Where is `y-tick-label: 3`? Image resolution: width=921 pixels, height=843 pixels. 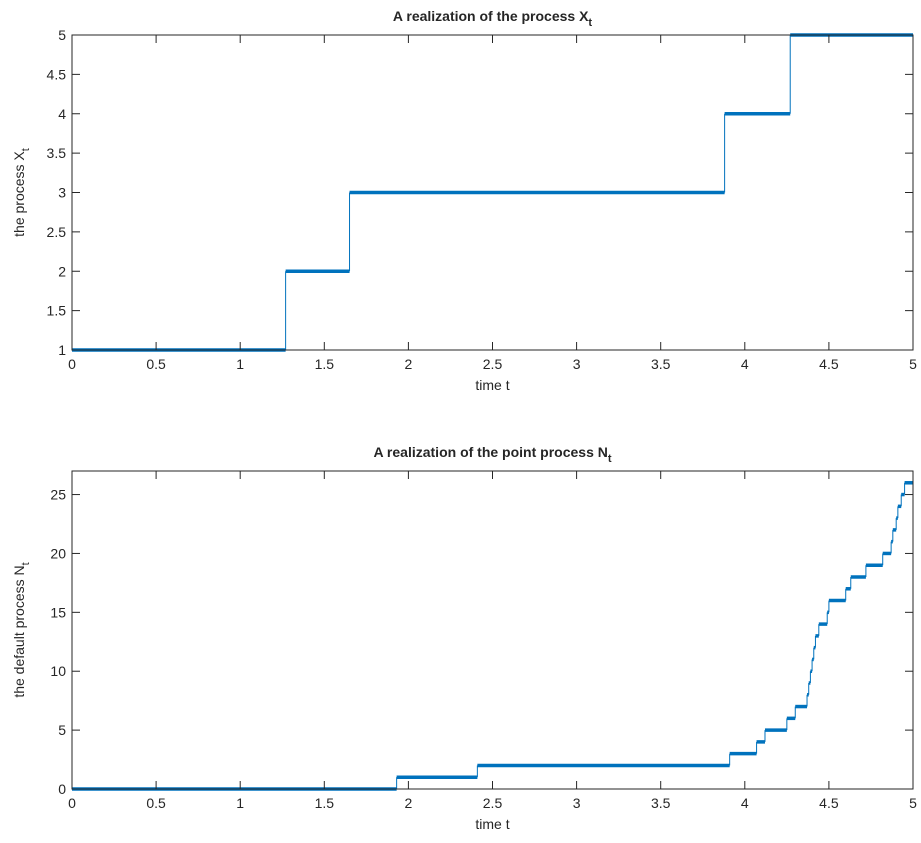
y-tick-label: 3 is located at coordinates (62, 193).